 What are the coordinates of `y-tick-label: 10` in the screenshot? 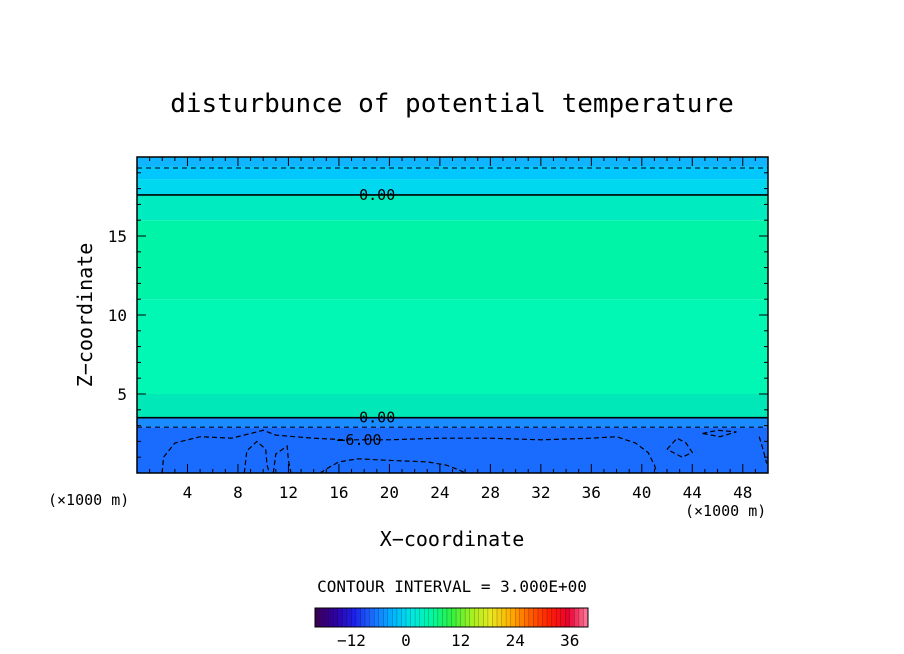 It's located at (117, 315).